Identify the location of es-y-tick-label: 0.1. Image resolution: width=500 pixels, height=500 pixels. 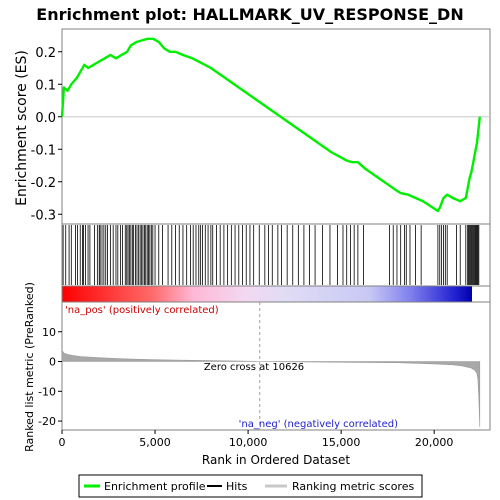
(45, 85).